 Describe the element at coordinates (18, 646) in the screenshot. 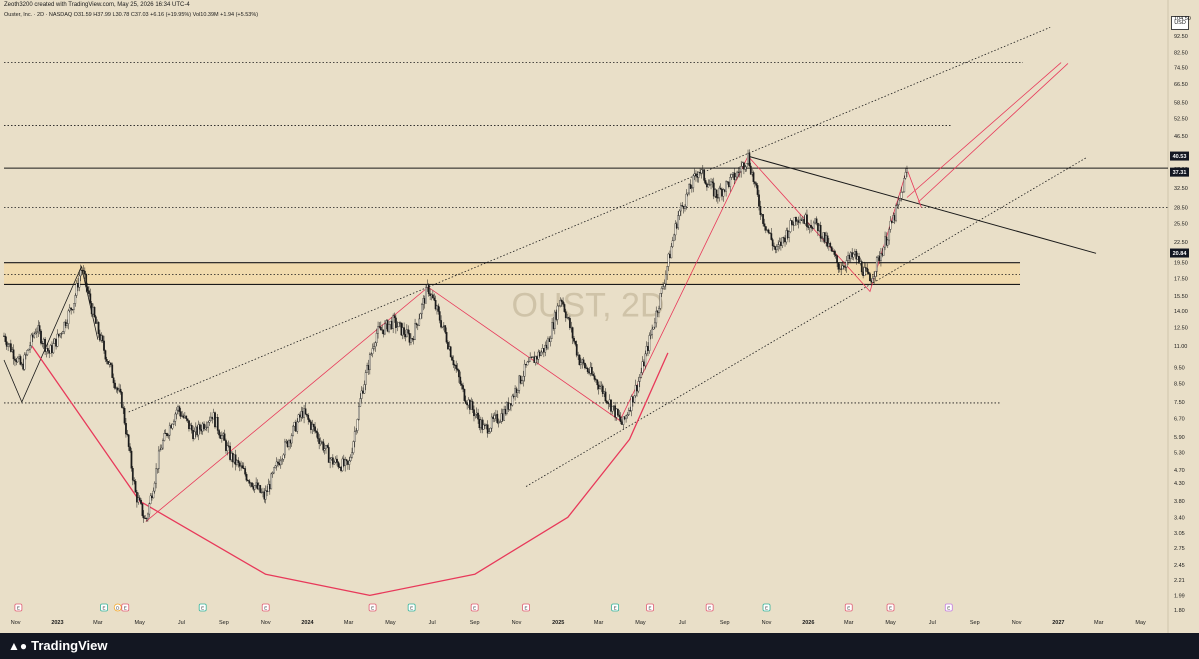

I see `tradingview-logo-icon: ▲●` at that location.